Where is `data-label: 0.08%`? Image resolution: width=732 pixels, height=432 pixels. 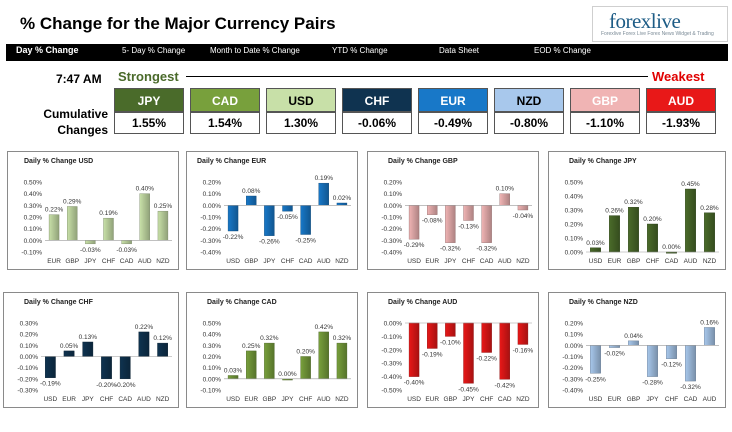
data-label: 0.08% is located at coordinates (251, 191).